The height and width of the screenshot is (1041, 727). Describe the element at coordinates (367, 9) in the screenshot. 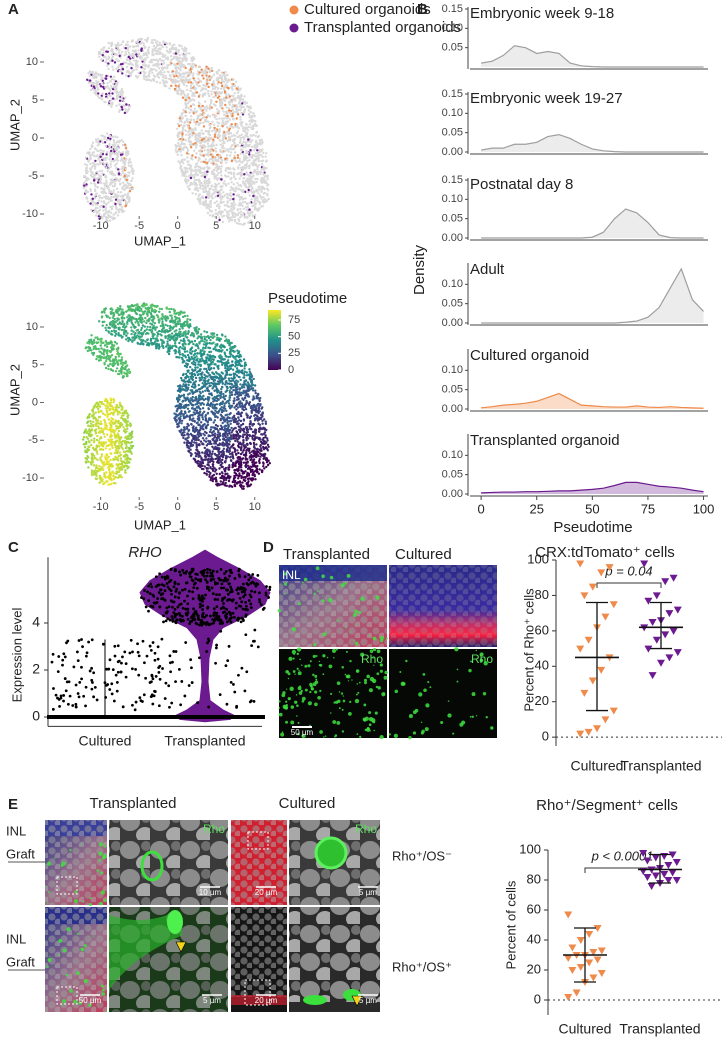

I see `legend-label: Cultured organoids` at that location.